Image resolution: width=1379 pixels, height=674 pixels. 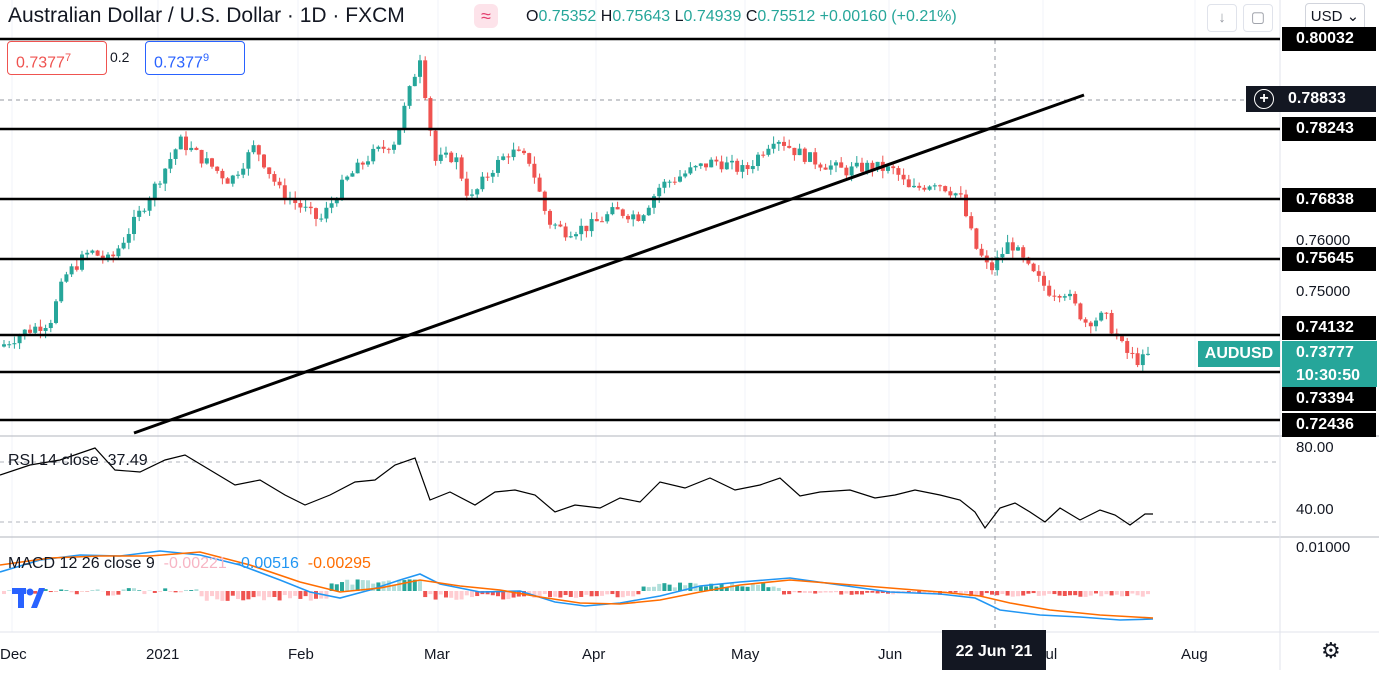 What do you see at coordinates (195, 58) in the screenshot?
I see `buy-button: 0.73779` at bounding box center [195, 58].